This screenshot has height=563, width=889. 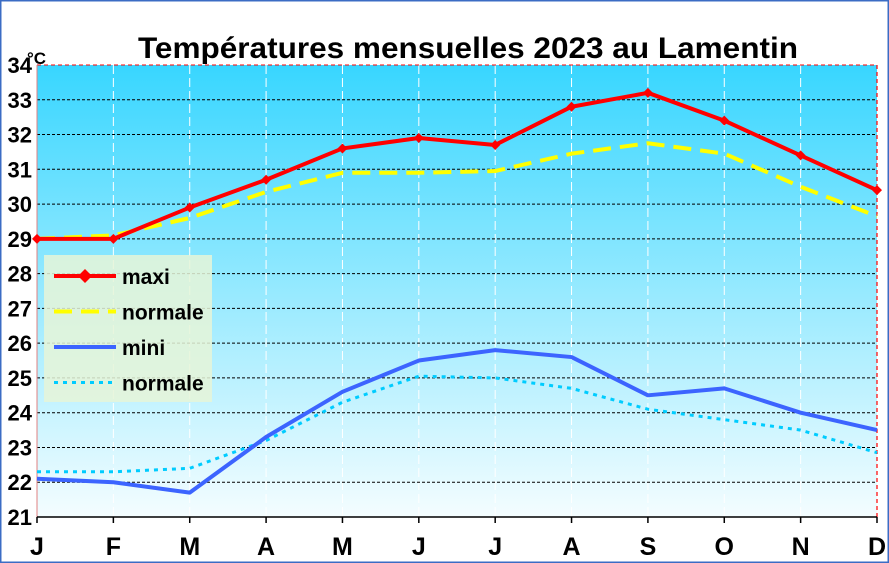 What do you see at coordinates (801, 547) in the screenshot?
I see `x-tick-label: N` at bounding box center [801, 547].